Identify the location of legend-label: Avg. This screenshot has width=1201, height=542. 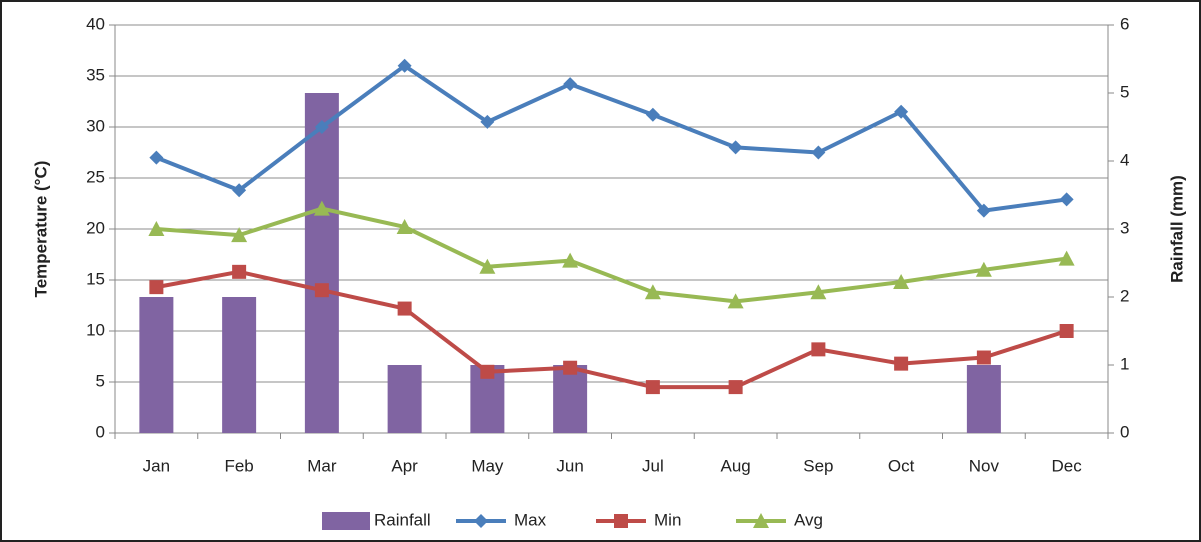
(808, 519).